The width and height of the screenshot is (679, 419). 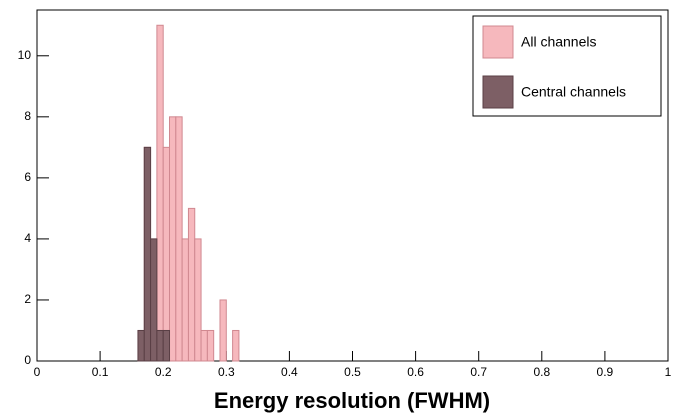 What do you see at coordinates (352, 400) in the screenshot?
I see `x-axis-label: Energy resolution (FWHM)` at bounding box center [352, 400].